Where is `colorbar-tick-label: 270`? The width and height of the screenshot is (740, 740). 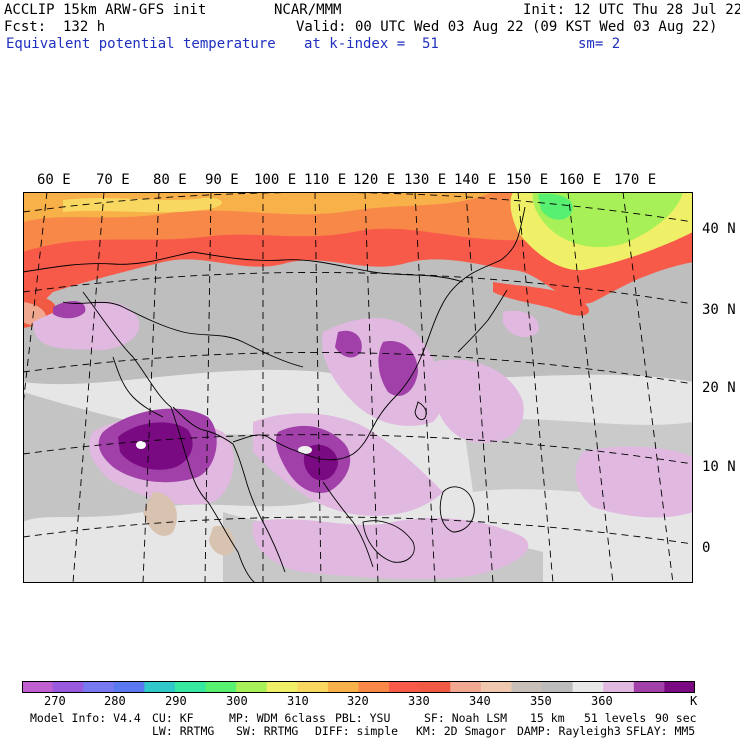 colorbar-tick-label: 270 is located at coordinates (55, 701).